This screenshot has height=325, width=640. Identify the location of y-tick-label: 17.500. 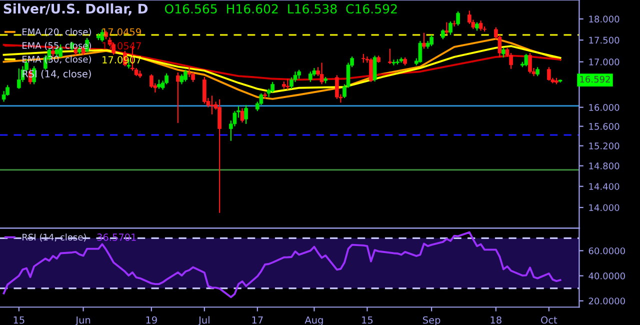
(604, 40).